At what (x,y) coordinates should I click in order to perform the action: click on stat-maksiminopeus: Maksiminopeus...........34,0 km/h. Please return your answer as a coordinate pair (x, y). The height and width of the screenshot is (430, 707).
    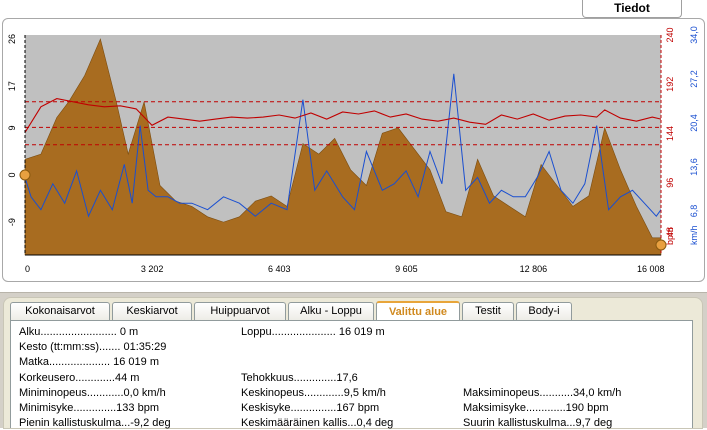
    Looking at the image, I should click on (542, 393).